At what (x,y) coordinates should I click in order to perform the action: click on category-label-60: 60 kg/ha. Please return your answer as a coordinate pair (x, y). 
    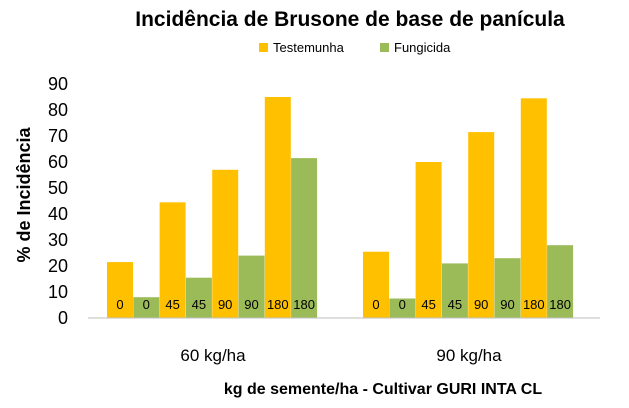
    Looking at the image, I should click on (213, 355).